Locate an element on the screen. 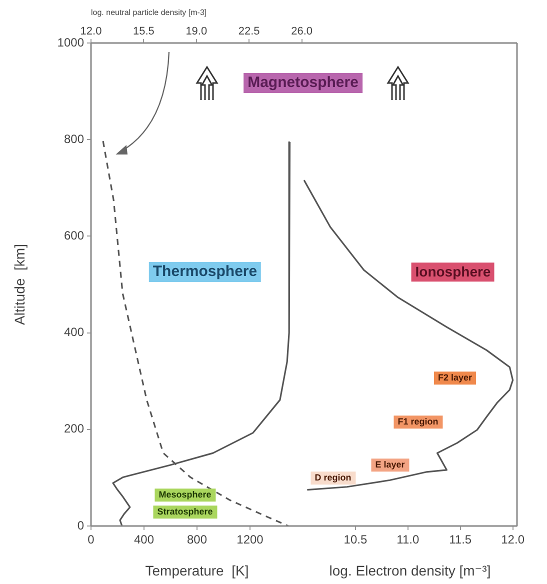 The width and height of the screenshot is (547, 584). y-tick-label: 1000 is located at coordinates (70, 42).